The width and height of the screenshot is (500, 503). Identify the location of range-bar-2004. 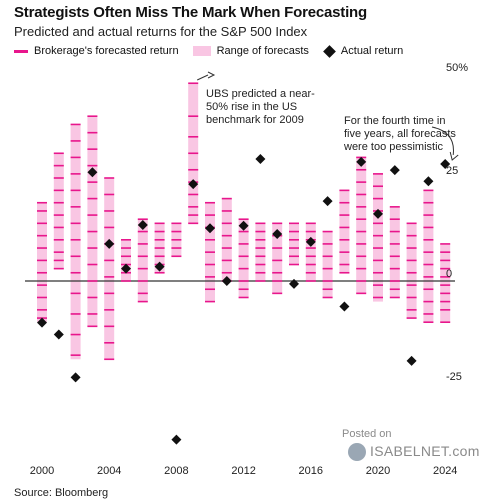
(109, 269).